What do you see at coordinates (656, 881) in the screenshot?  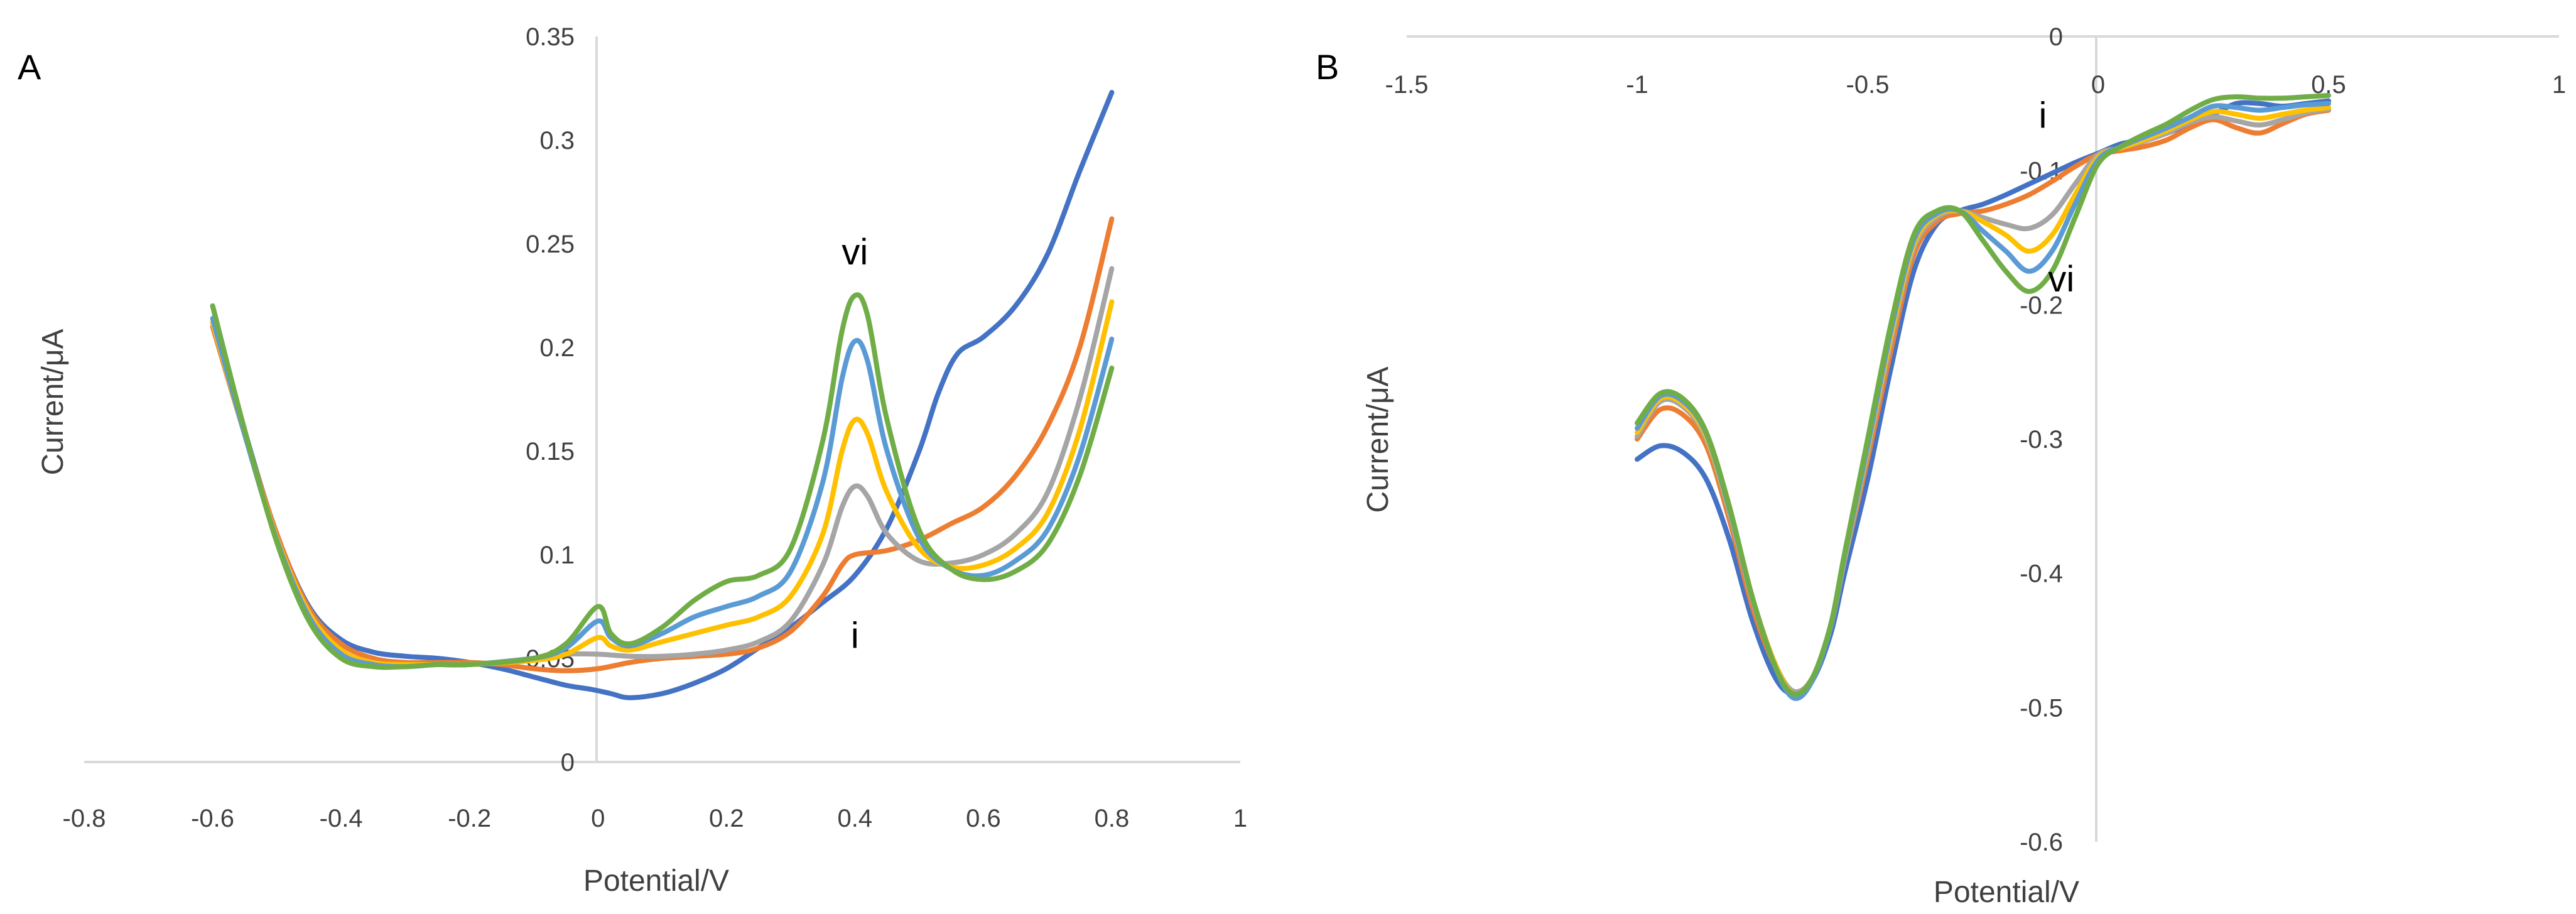 I see `x-axis-title-a: Potential/V` at bounding box center [656, 881].